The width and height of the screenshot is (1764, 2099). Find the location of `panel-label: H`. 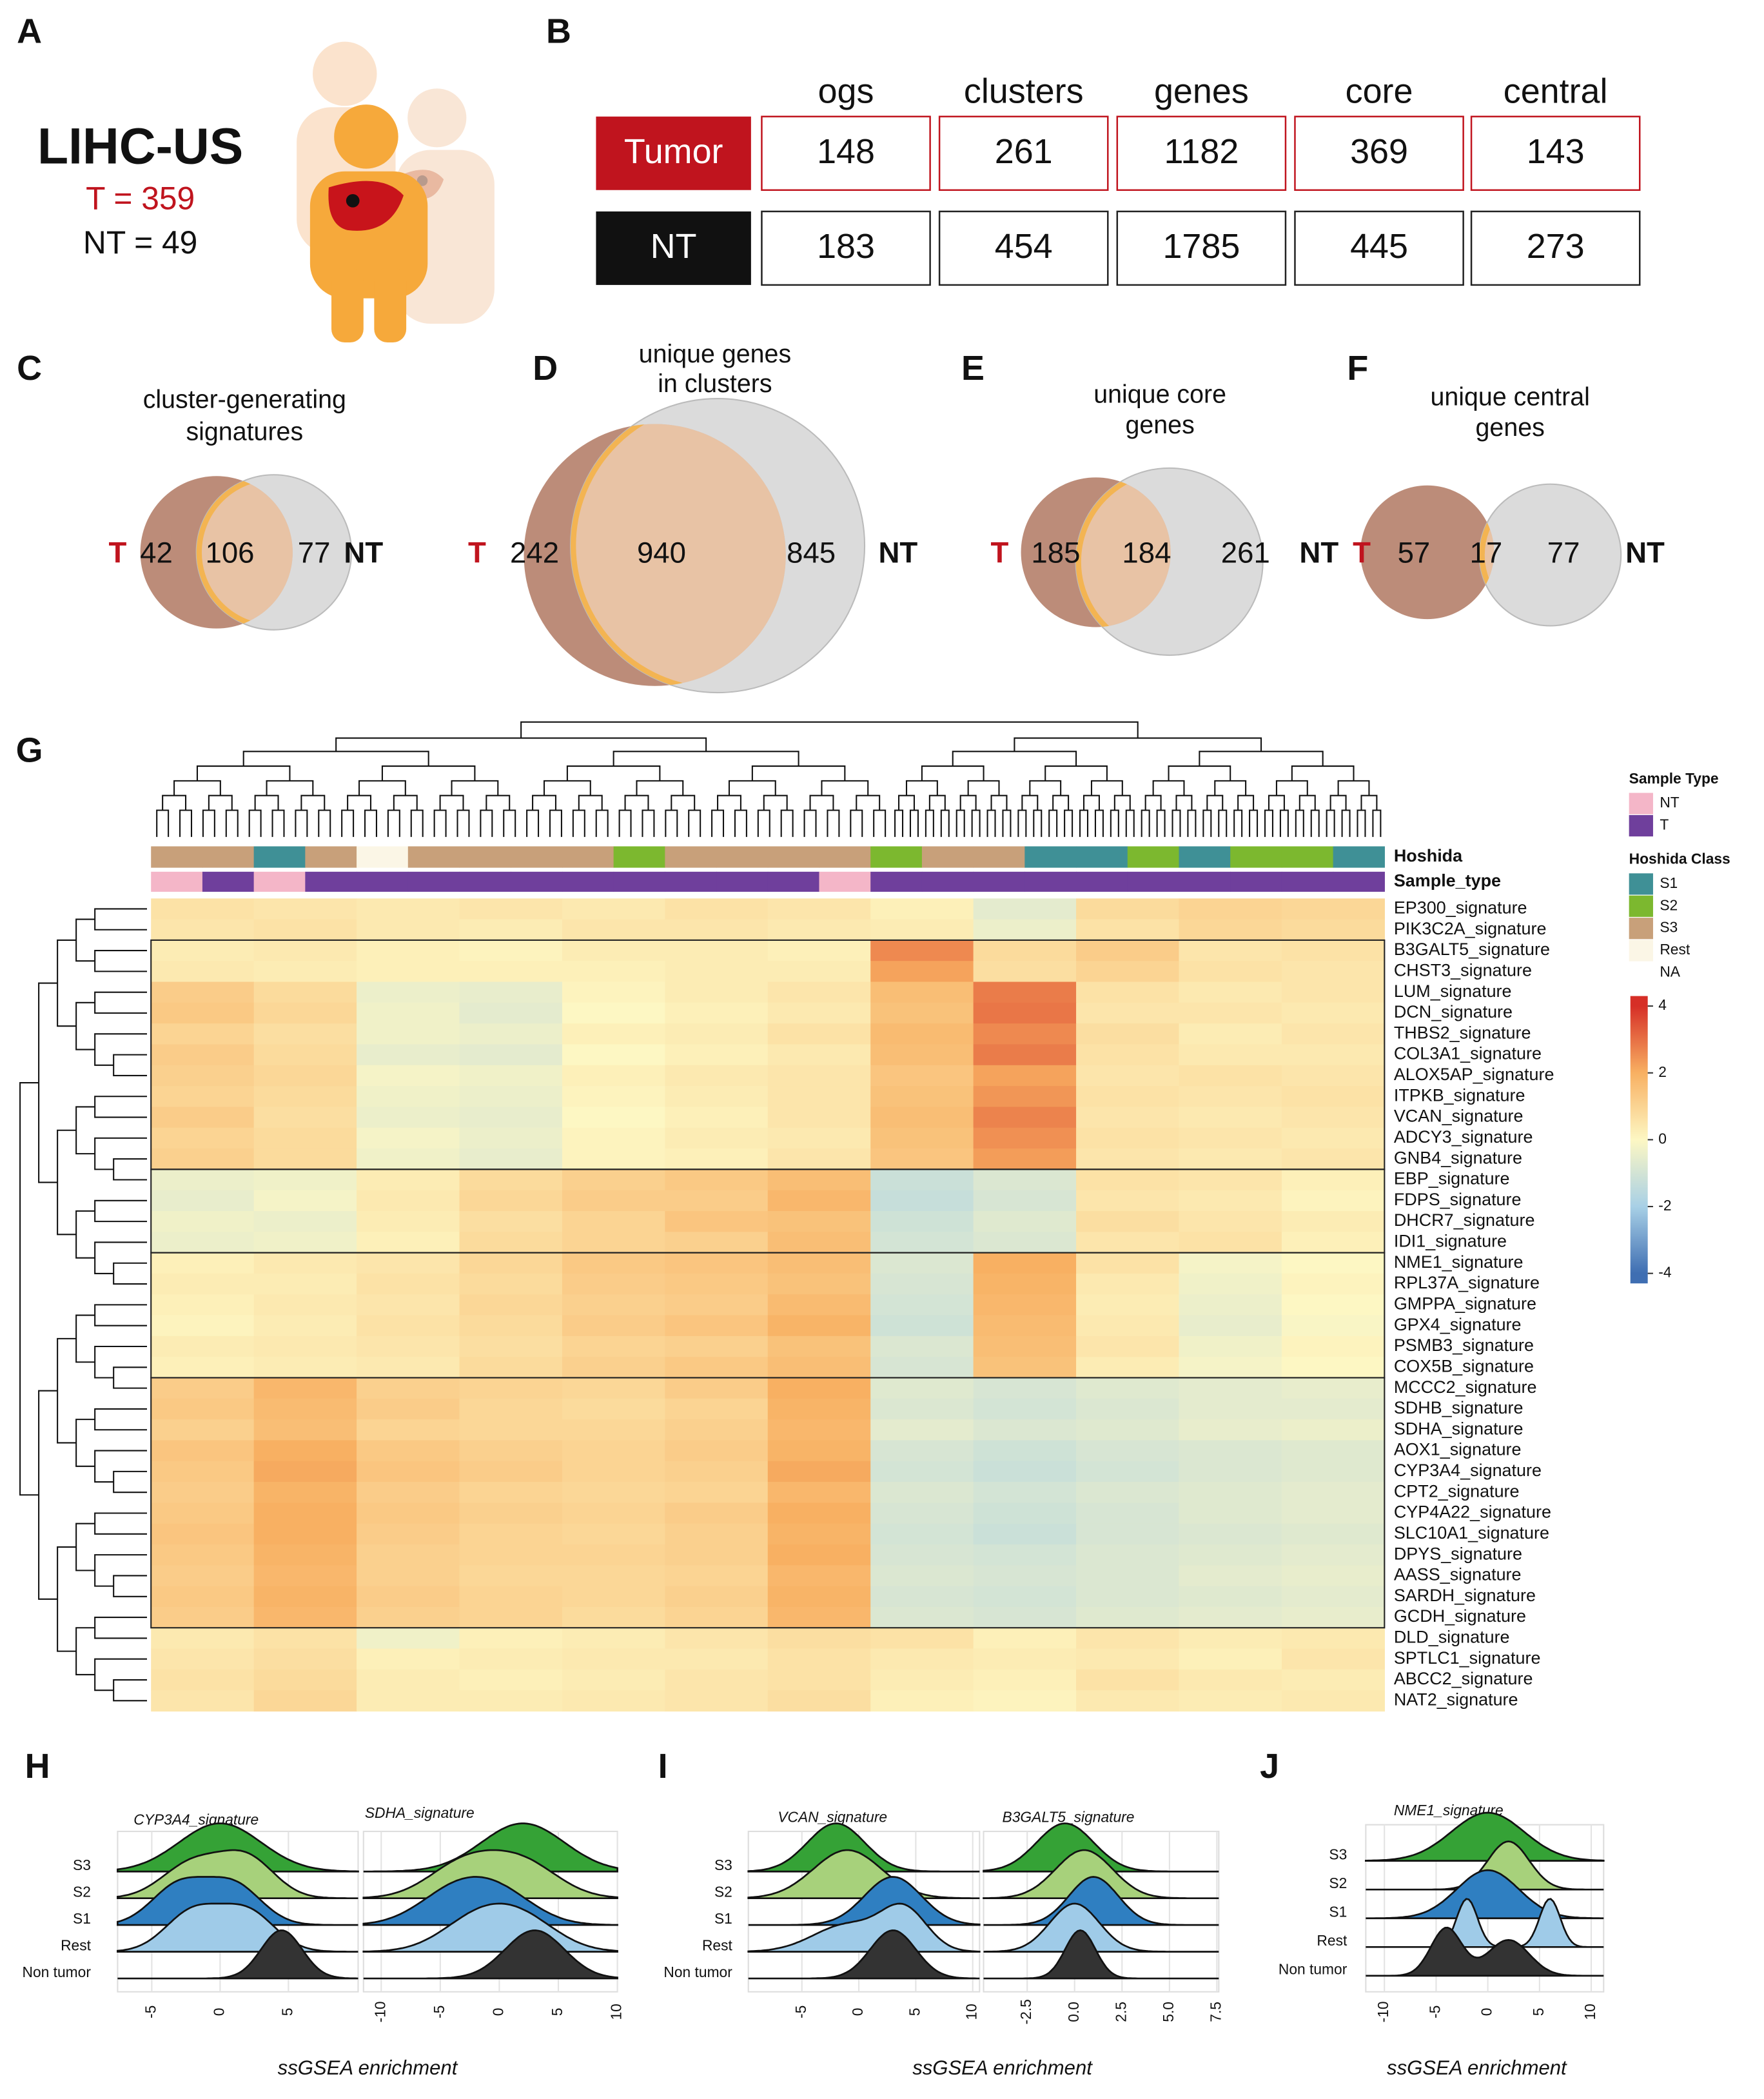

panel-label: H is located at coordinates (37, 1766).